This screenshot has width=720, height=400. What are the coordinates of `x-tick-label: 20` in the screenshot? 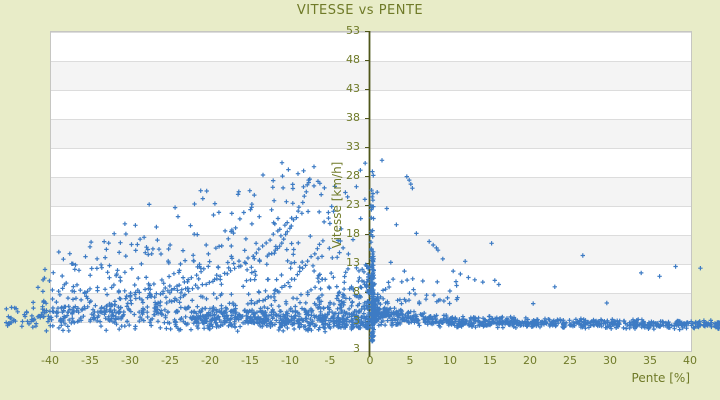 It's located at (530, 360).